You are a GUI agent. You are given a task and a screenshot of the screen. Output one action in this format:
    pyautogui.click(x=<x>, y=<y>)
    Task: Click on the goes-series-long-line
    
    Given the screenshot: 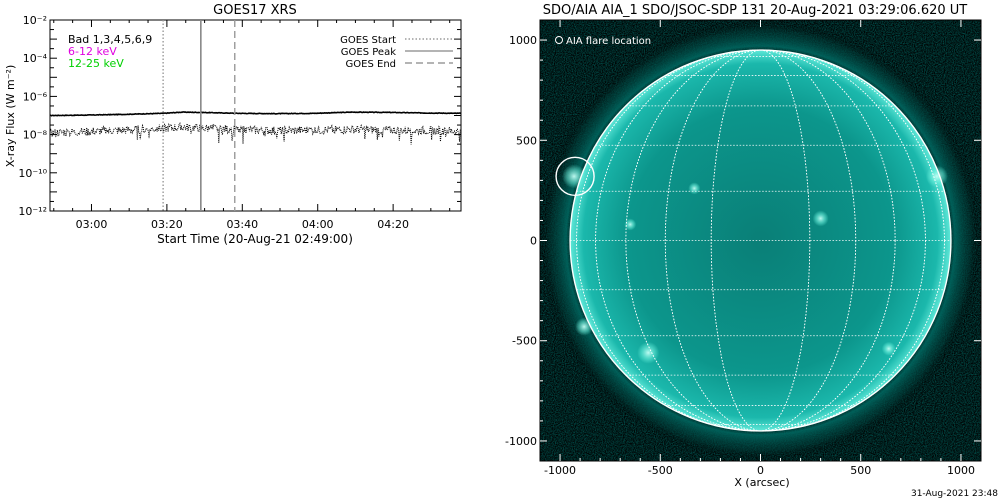 What is the action you would take?
    pyautogui.click(x=255, y=114)
    